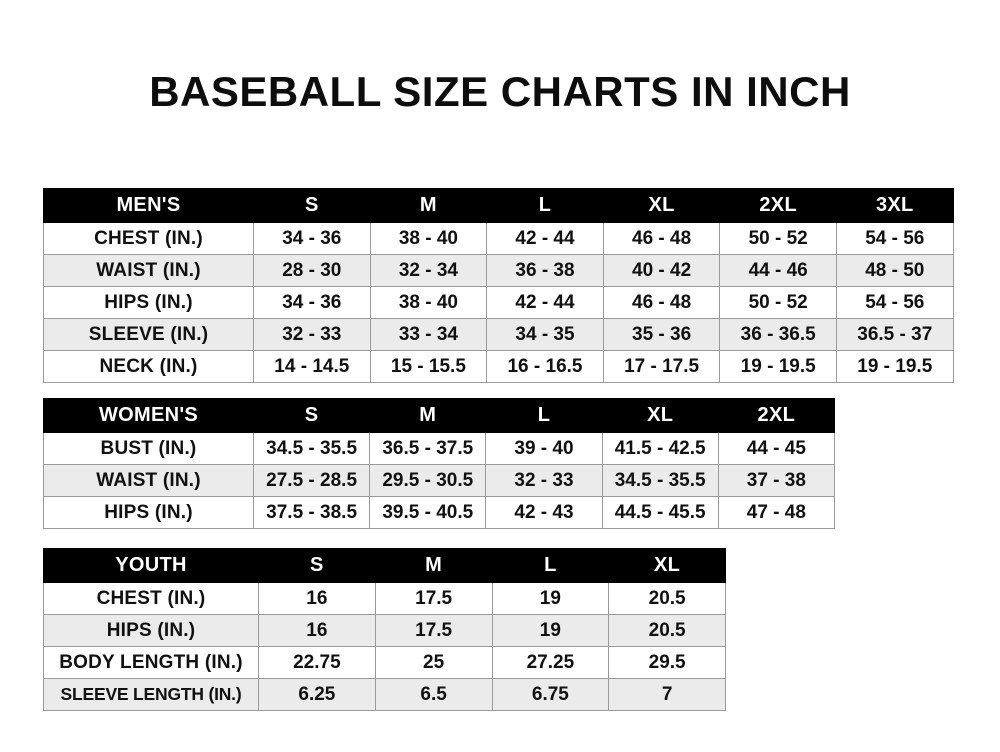  What do you see at coordinates (148, 415) in the screenshot?
I see `womens-header-category: WOMEN'S` at bounding box center [148, 415].